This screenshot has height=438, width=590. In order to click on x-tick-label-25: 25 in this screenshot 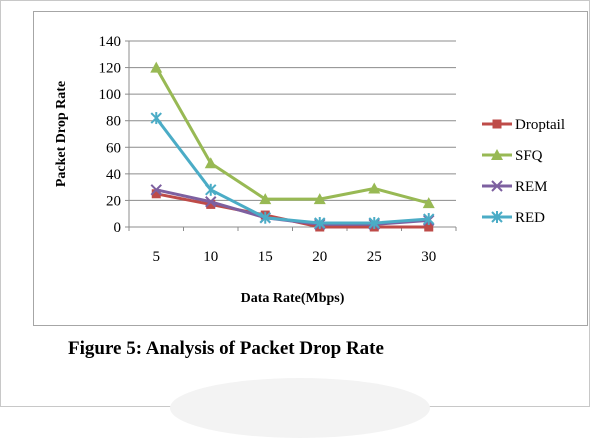, I will do `click(374, 257)`.